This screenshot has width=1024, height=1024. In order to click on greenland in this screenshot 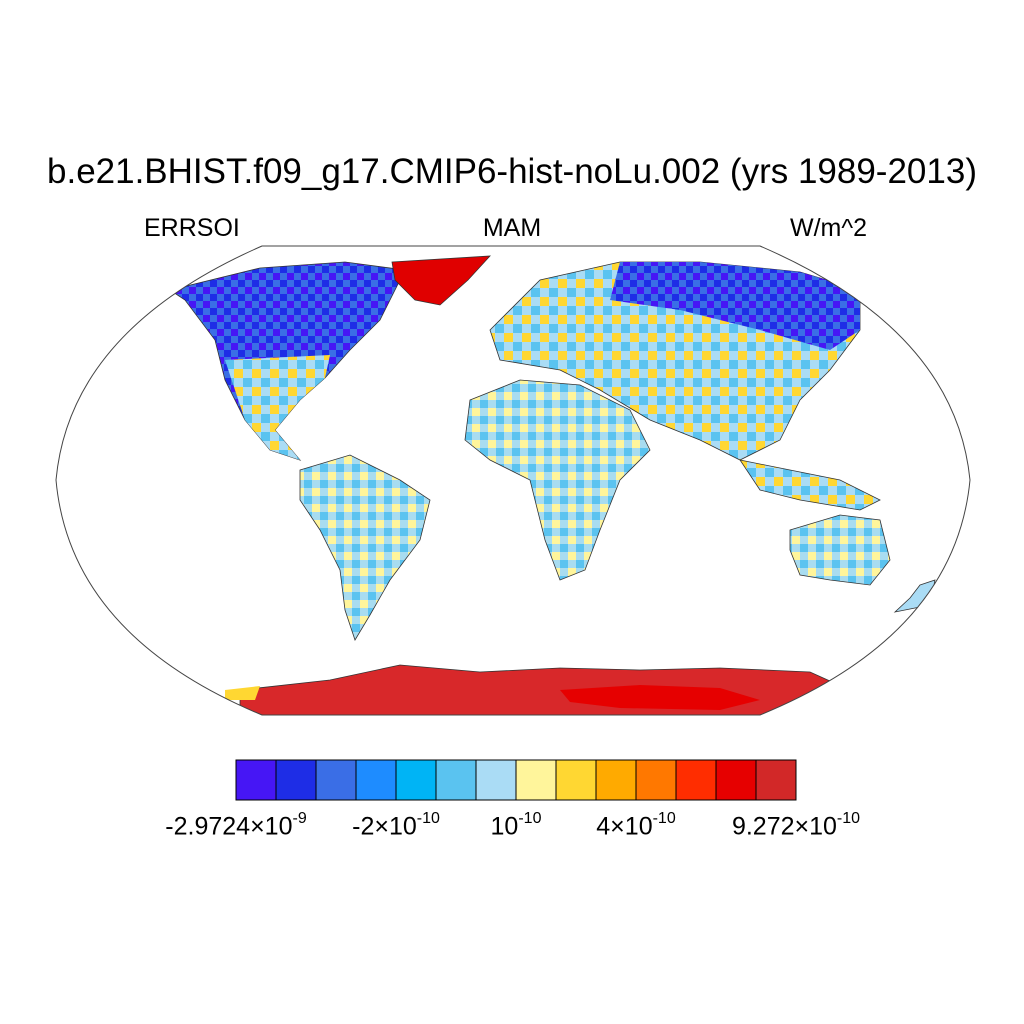, I will do `click(441, 280)`.